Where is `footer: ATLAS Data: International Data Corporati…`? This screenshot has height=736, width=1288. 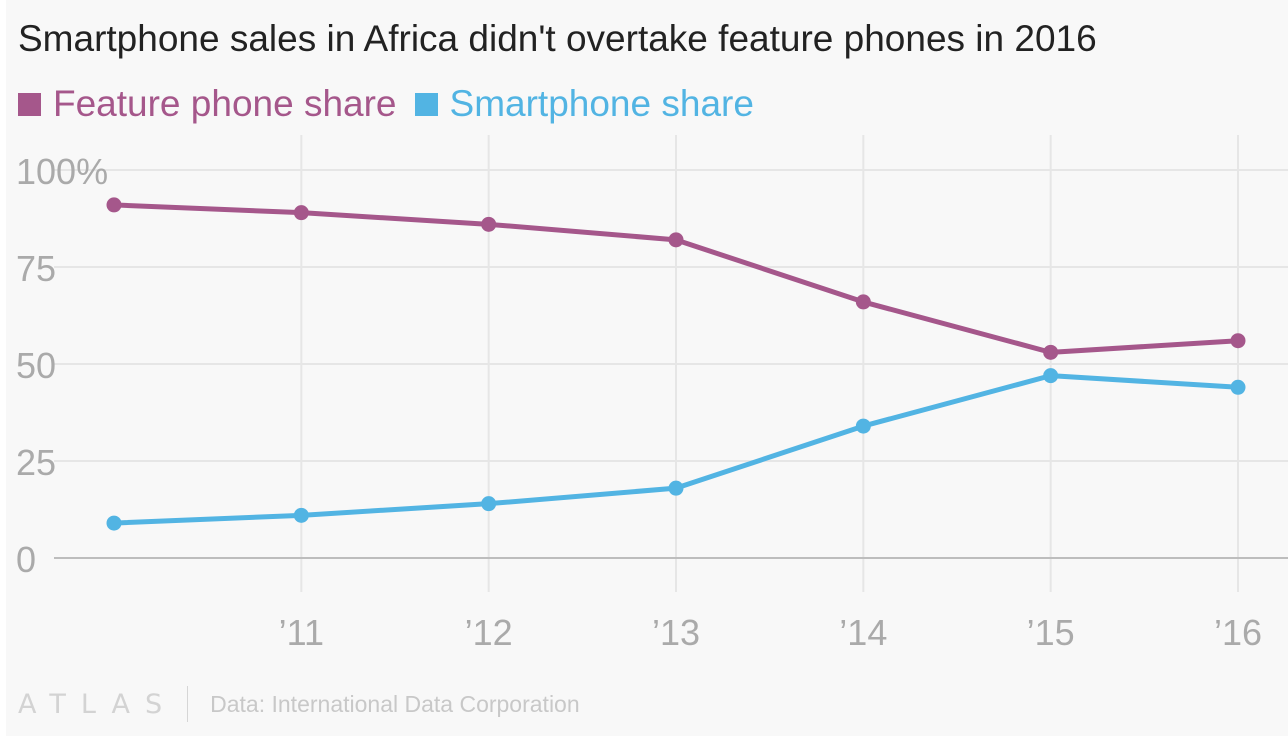 footer: ATLAS Data: International Data Corporati… is located at coordinates (299, 704).